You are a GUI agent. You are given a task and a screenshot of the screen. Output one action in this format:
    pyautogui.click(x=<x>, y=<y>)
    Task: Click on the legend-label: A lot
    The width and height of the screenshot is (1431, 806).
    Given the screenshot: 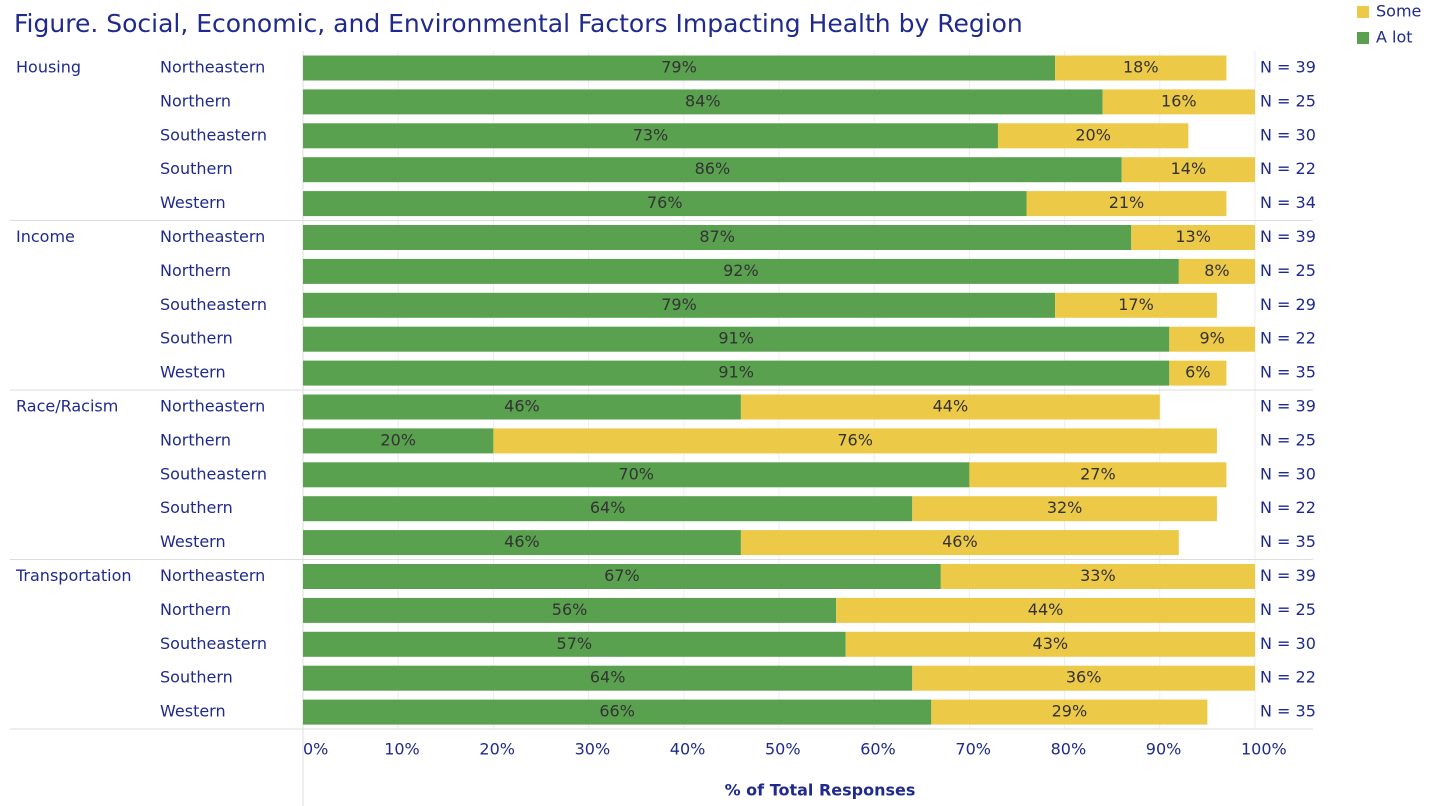 What is the action you would take?
    pyautogui.click(x=1394, y=37)
    